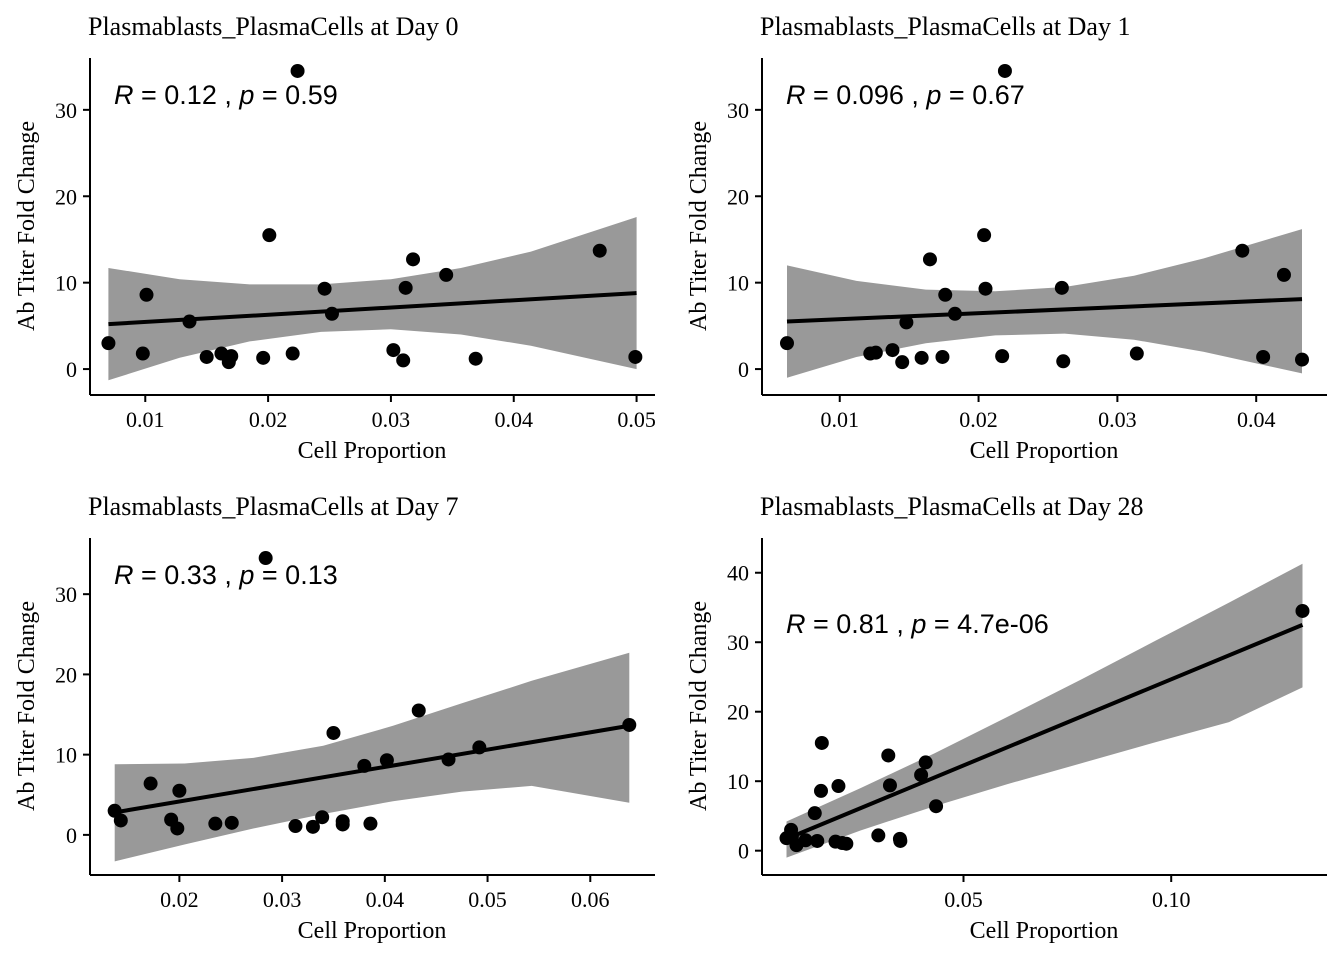 This screenshot has height=960, width=1344. I want to click on correlation-stats: R = 0.81 , p = 4.7e-06, so click(917, 624).